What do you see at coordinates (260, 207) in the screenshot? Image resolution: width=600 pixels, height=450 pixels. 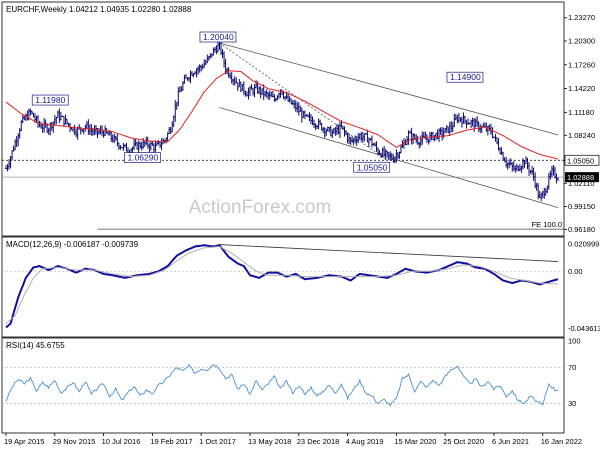 I see `watermark: ActionForex.com` at bounding box center [260, 207].